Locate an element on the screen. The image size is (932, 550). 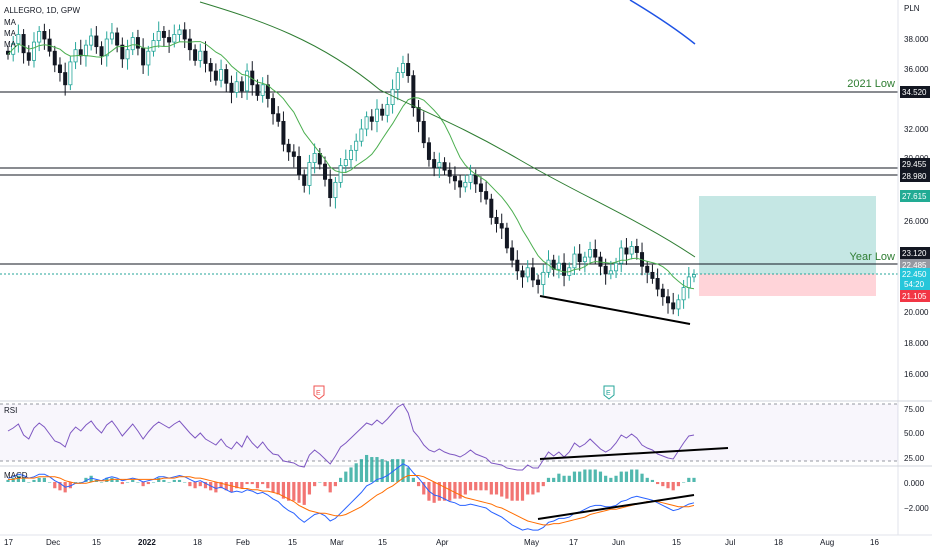
time-tick: 17 is located at coordinates (8, 542).